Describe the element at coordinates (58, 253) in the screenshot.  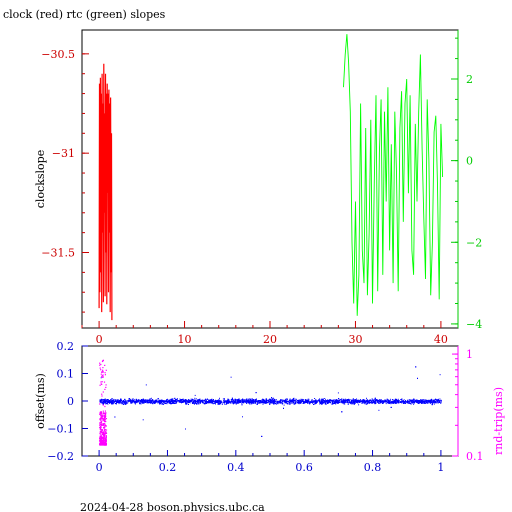
I see `top-y-tick-label: −31.5` at that location.